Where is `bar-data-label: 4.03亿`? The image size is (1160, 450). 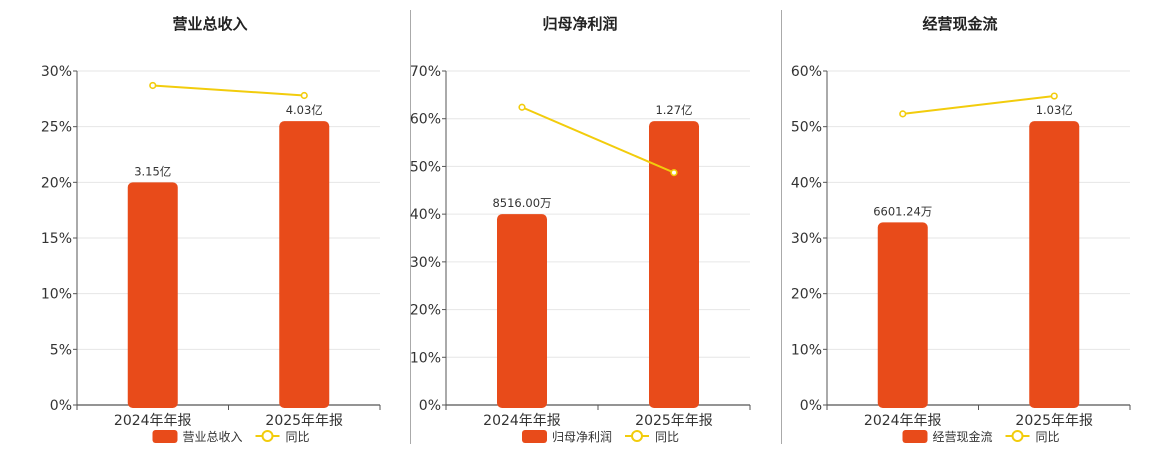
bar-data-label: 4.03亿 is located at coordinates (304, 110).